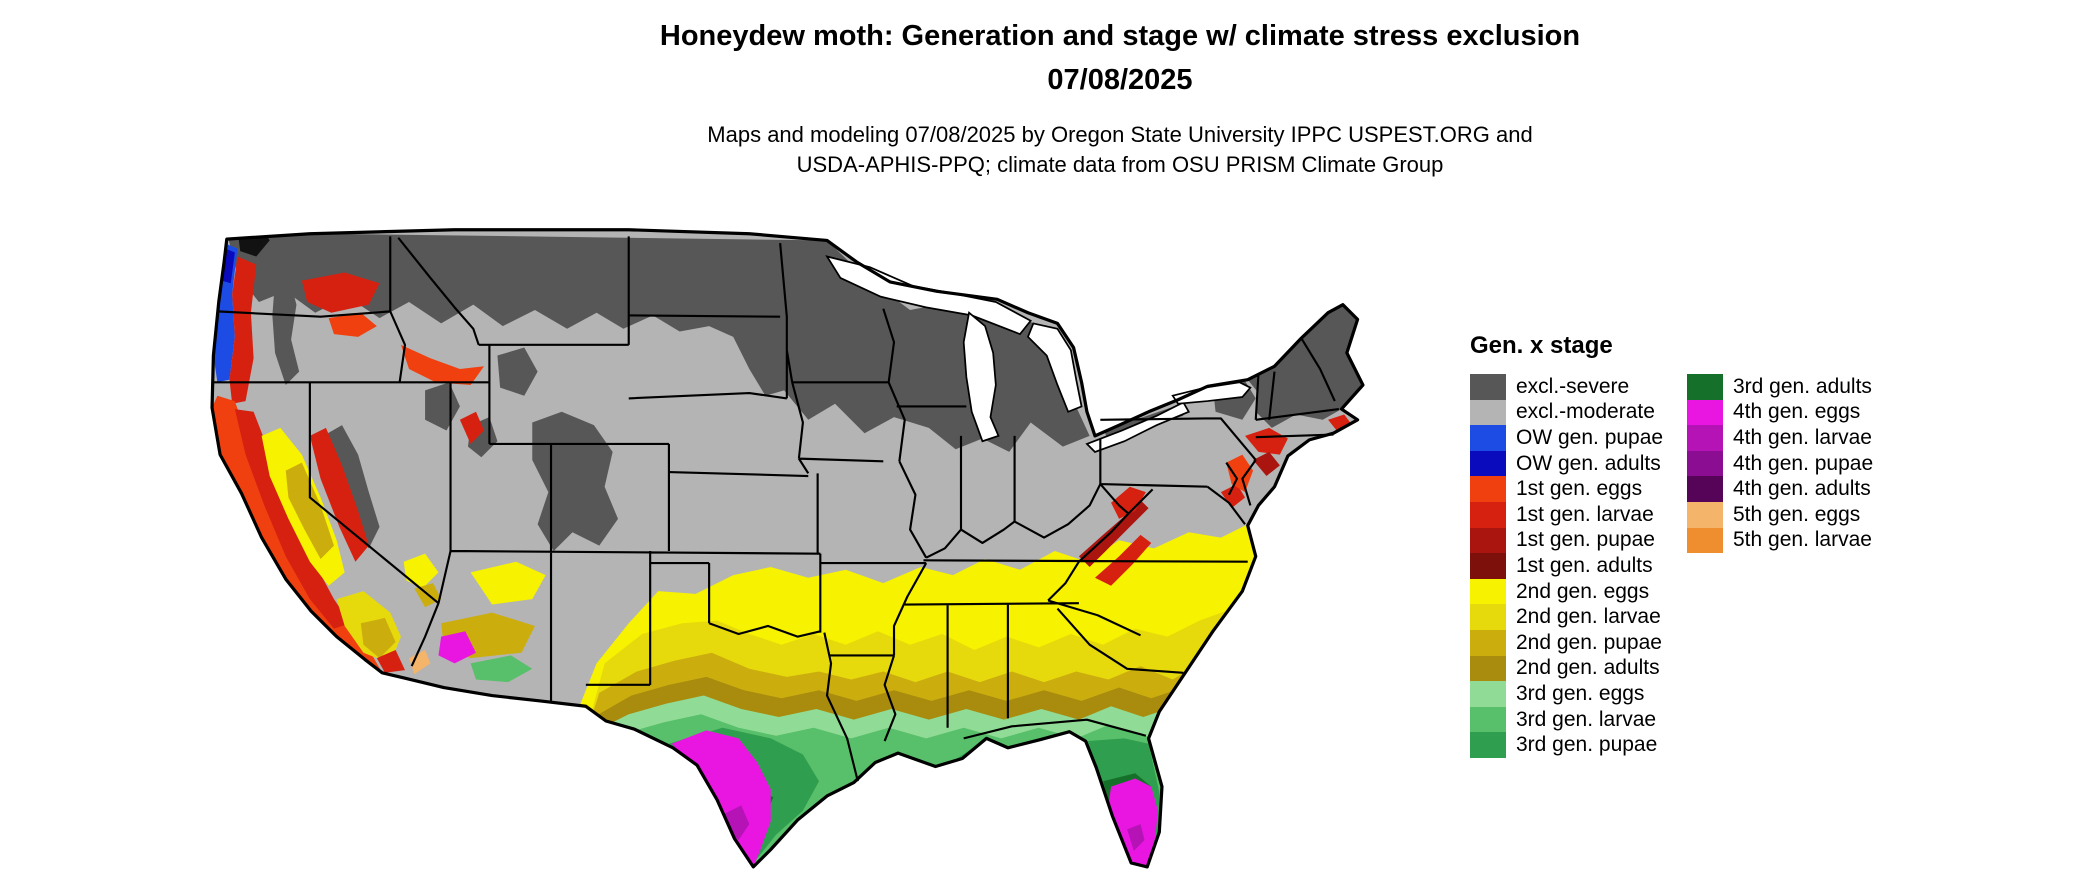  What do you see at coordinates (1541, 345) in the screenshot?
I see `legend-header: Gen. x stage` at bounding box center [1541, 345].